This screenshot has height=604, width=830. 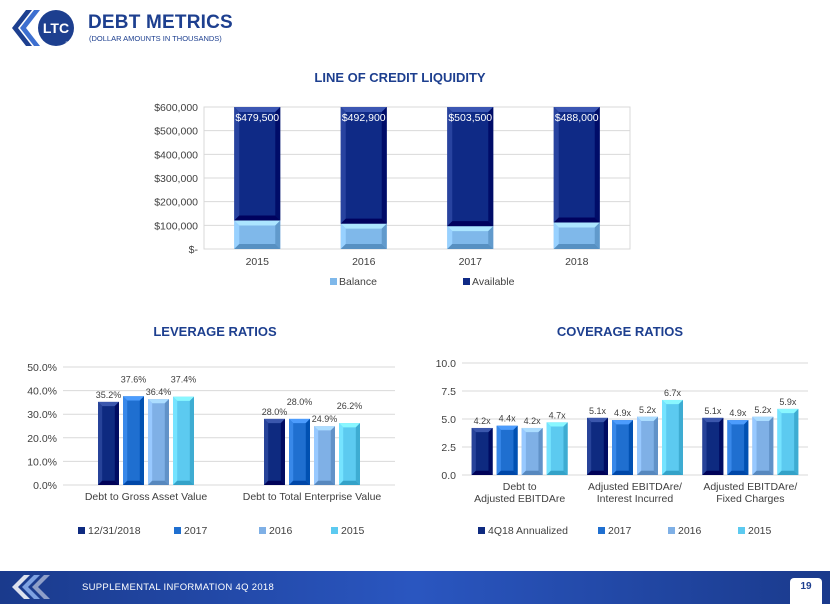 I want to click on leverage-legend-label: 12/31/2018, so click(x=114, y=531).